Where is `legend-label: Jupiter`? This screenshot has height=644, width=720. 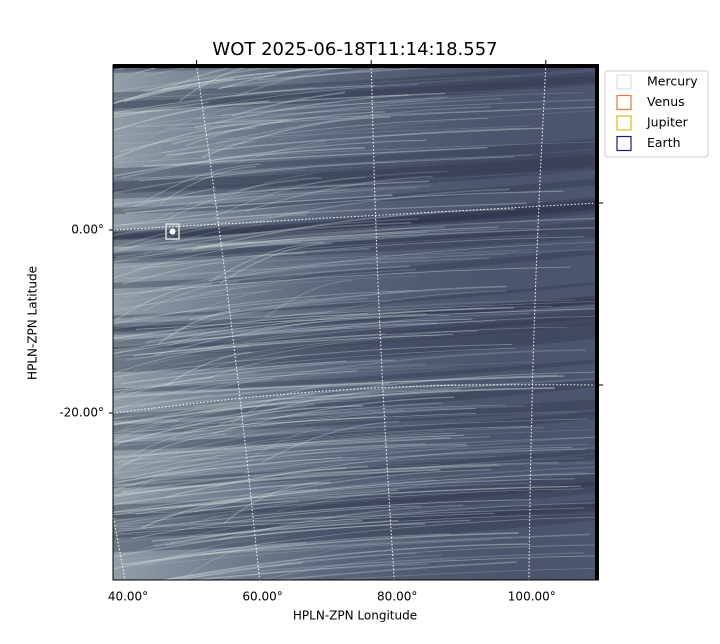 legend-label: Jupiter is located at coordinates (667, 122).